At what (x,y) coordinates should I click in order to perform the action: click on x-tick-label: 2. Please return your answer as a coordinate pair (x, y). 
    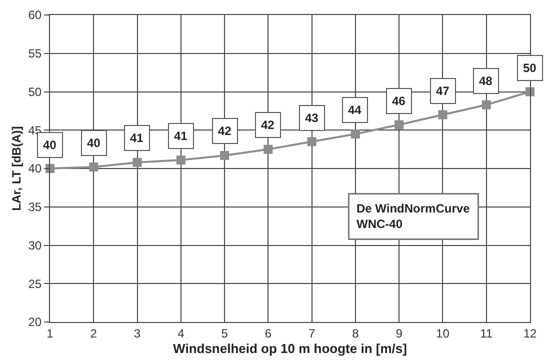
    Looking at the image, I should click on (94, 333).